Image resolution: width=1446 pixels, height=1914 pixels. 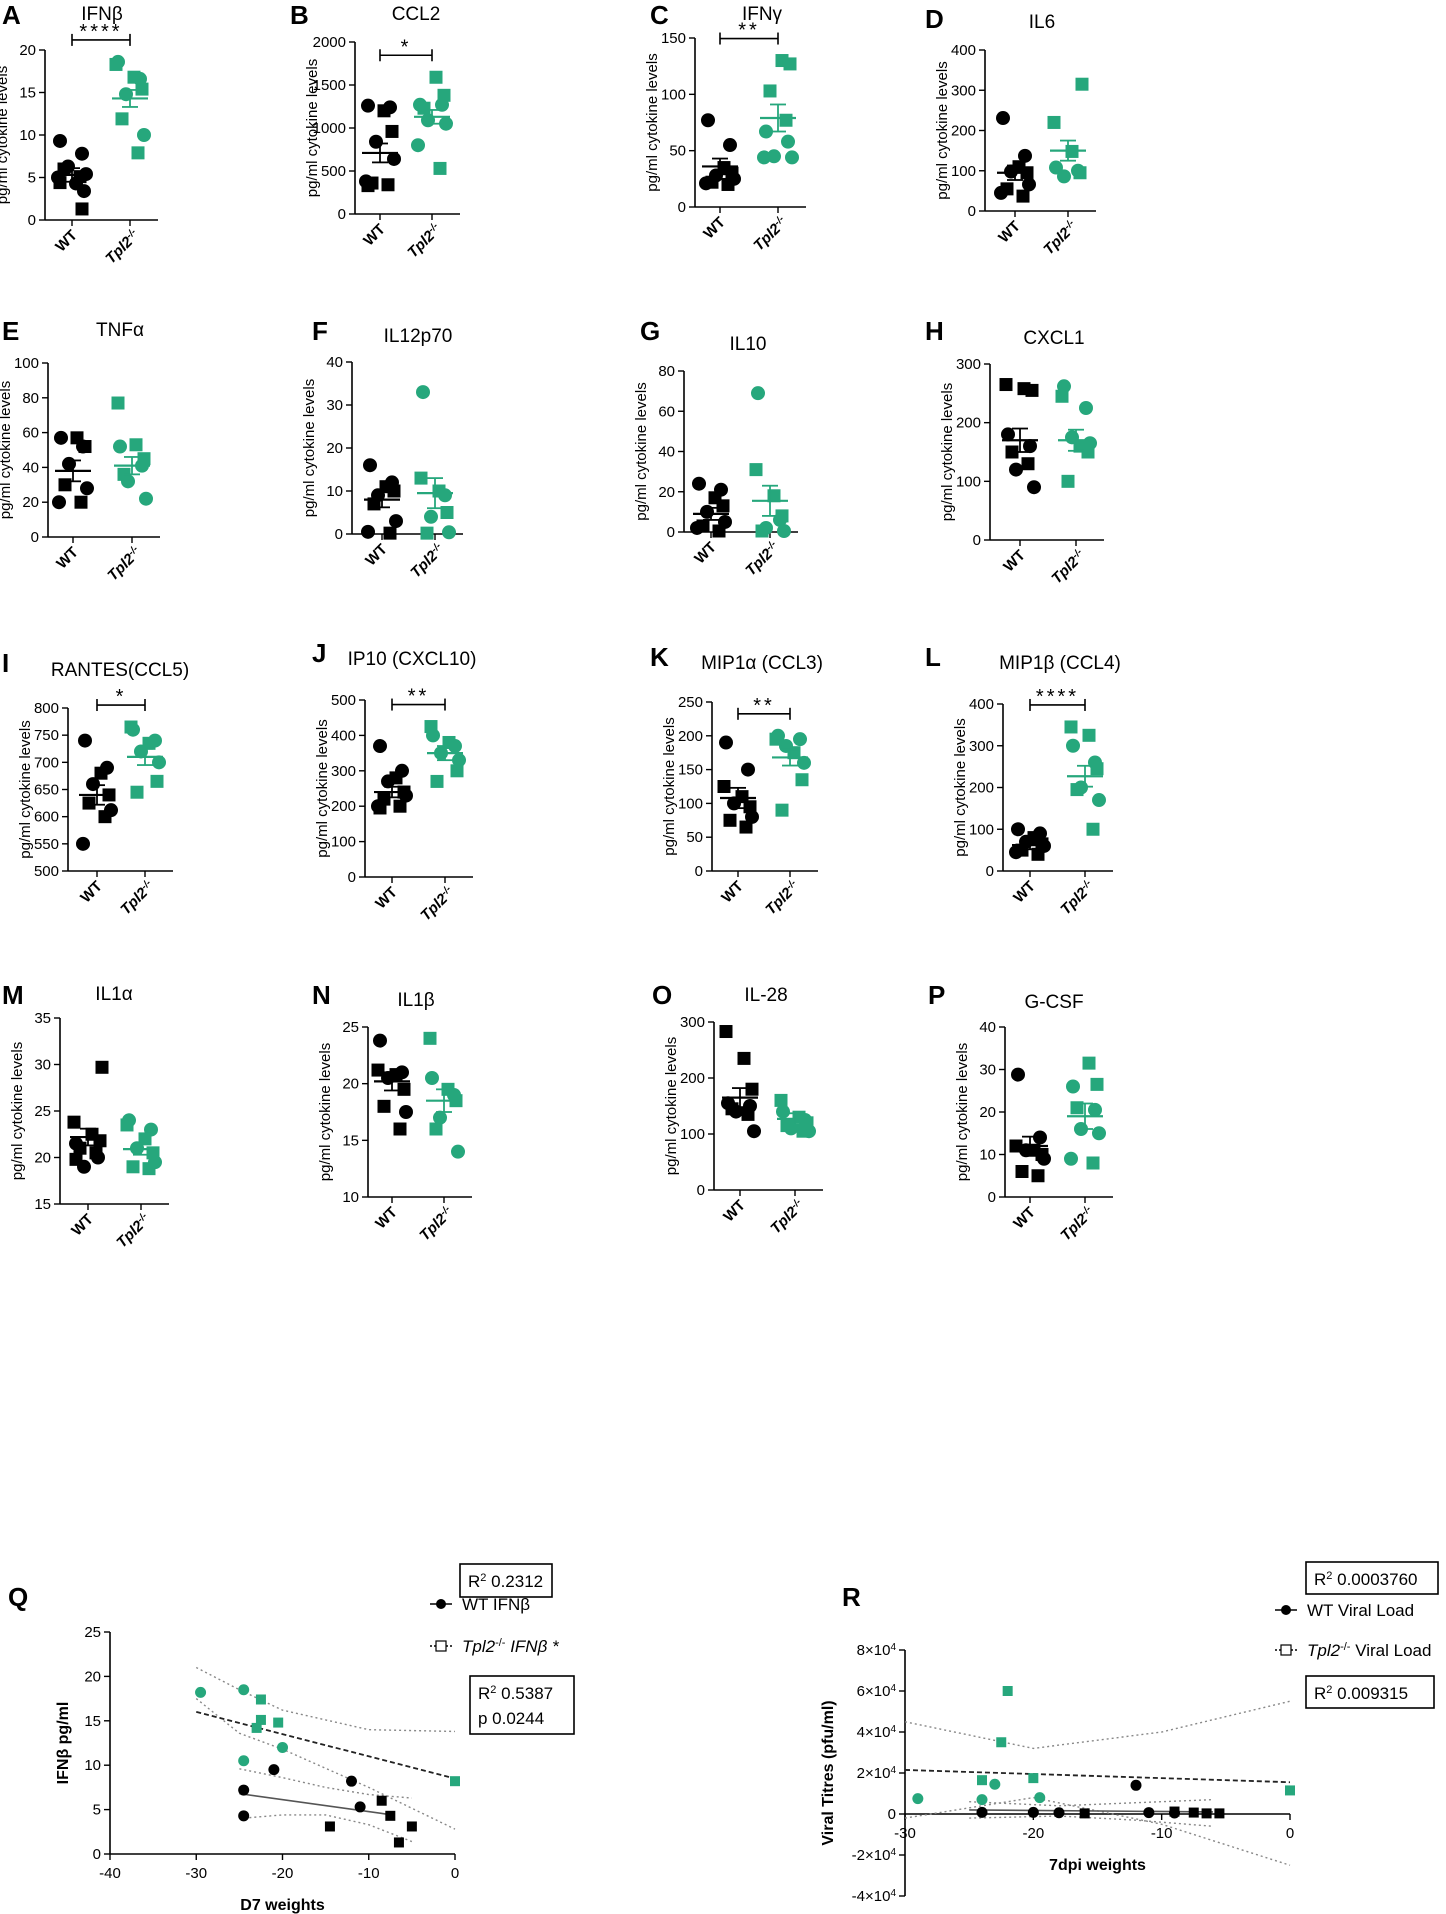 I want to click on panel-title: CCL2, so click(x=416, y=14).